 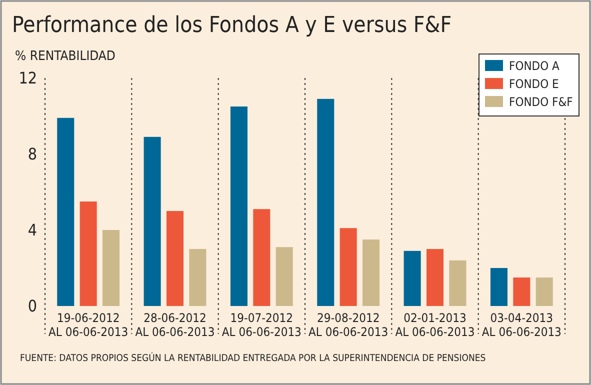 I want to click on chart-title: Performance de los Fondos A y E versus F&F, so click(x=232, y=25).